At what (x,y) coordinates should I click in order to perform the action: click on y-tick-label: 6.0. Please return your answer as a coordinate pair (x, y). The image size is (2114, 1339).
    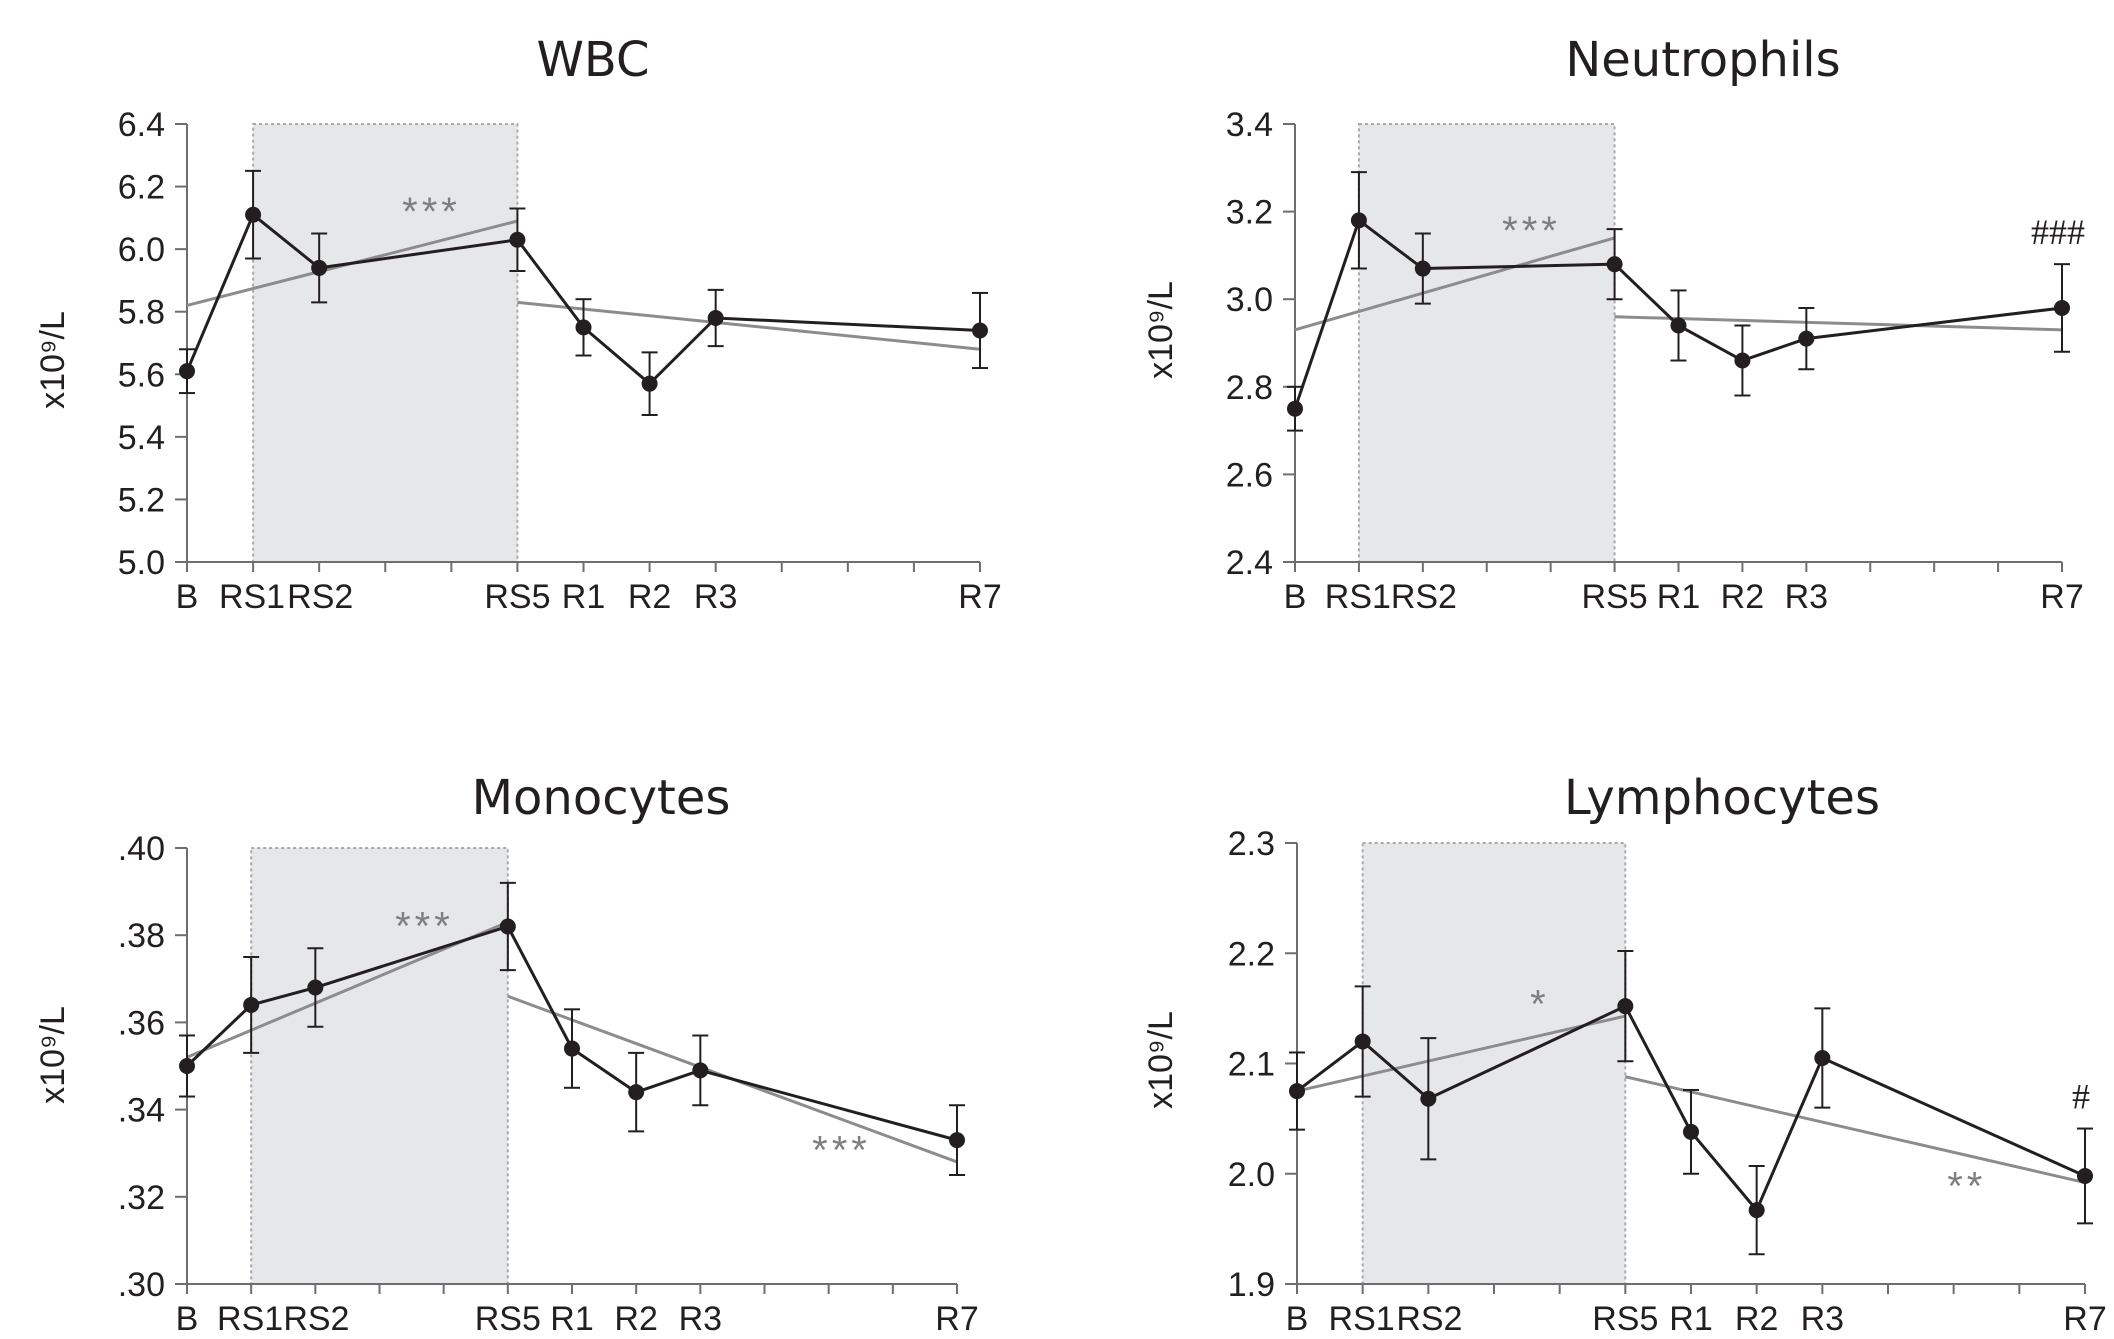
    Looking at the image, I should click on (141, 250).